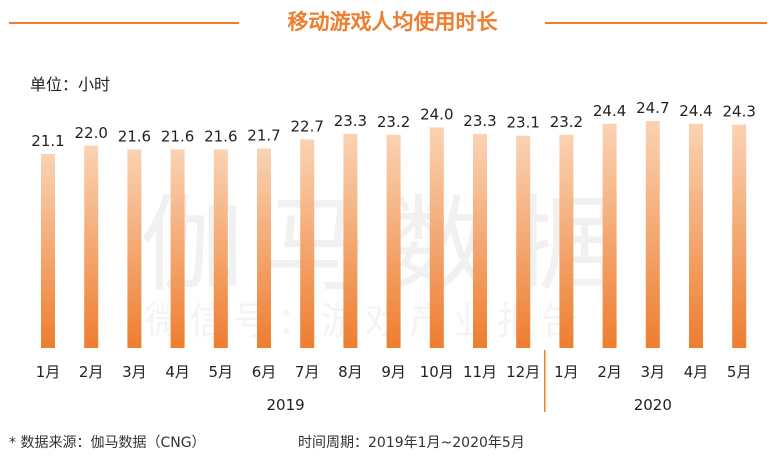  What do you see at coordinates (652, 108) in the screenshot?
I see `value-label: 24.7` at bounding box center [652, 108].